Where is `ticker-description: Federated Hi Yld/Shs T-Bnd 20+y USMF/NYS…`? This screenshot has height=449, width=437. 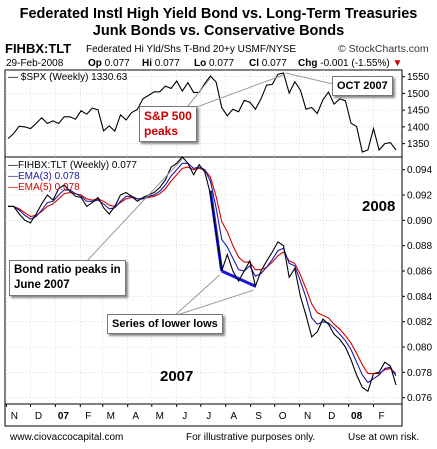 ticker-description: Federated Hi Yld/Shs T-Bnd 20+y USMF/NYS… is located at coordinates (191, 49).